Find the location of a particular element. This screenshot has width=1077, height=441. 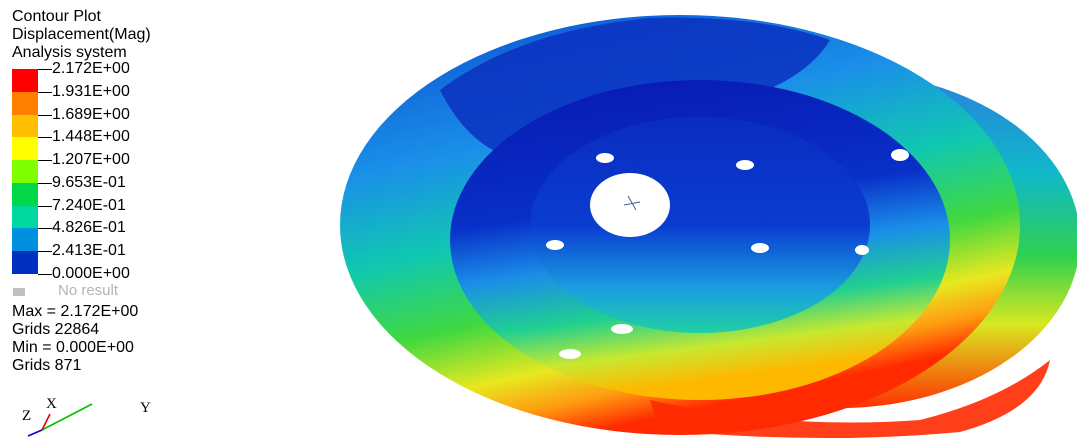

color-bar-level-label: 1.931E+00 is located at coordinates (91, 91).